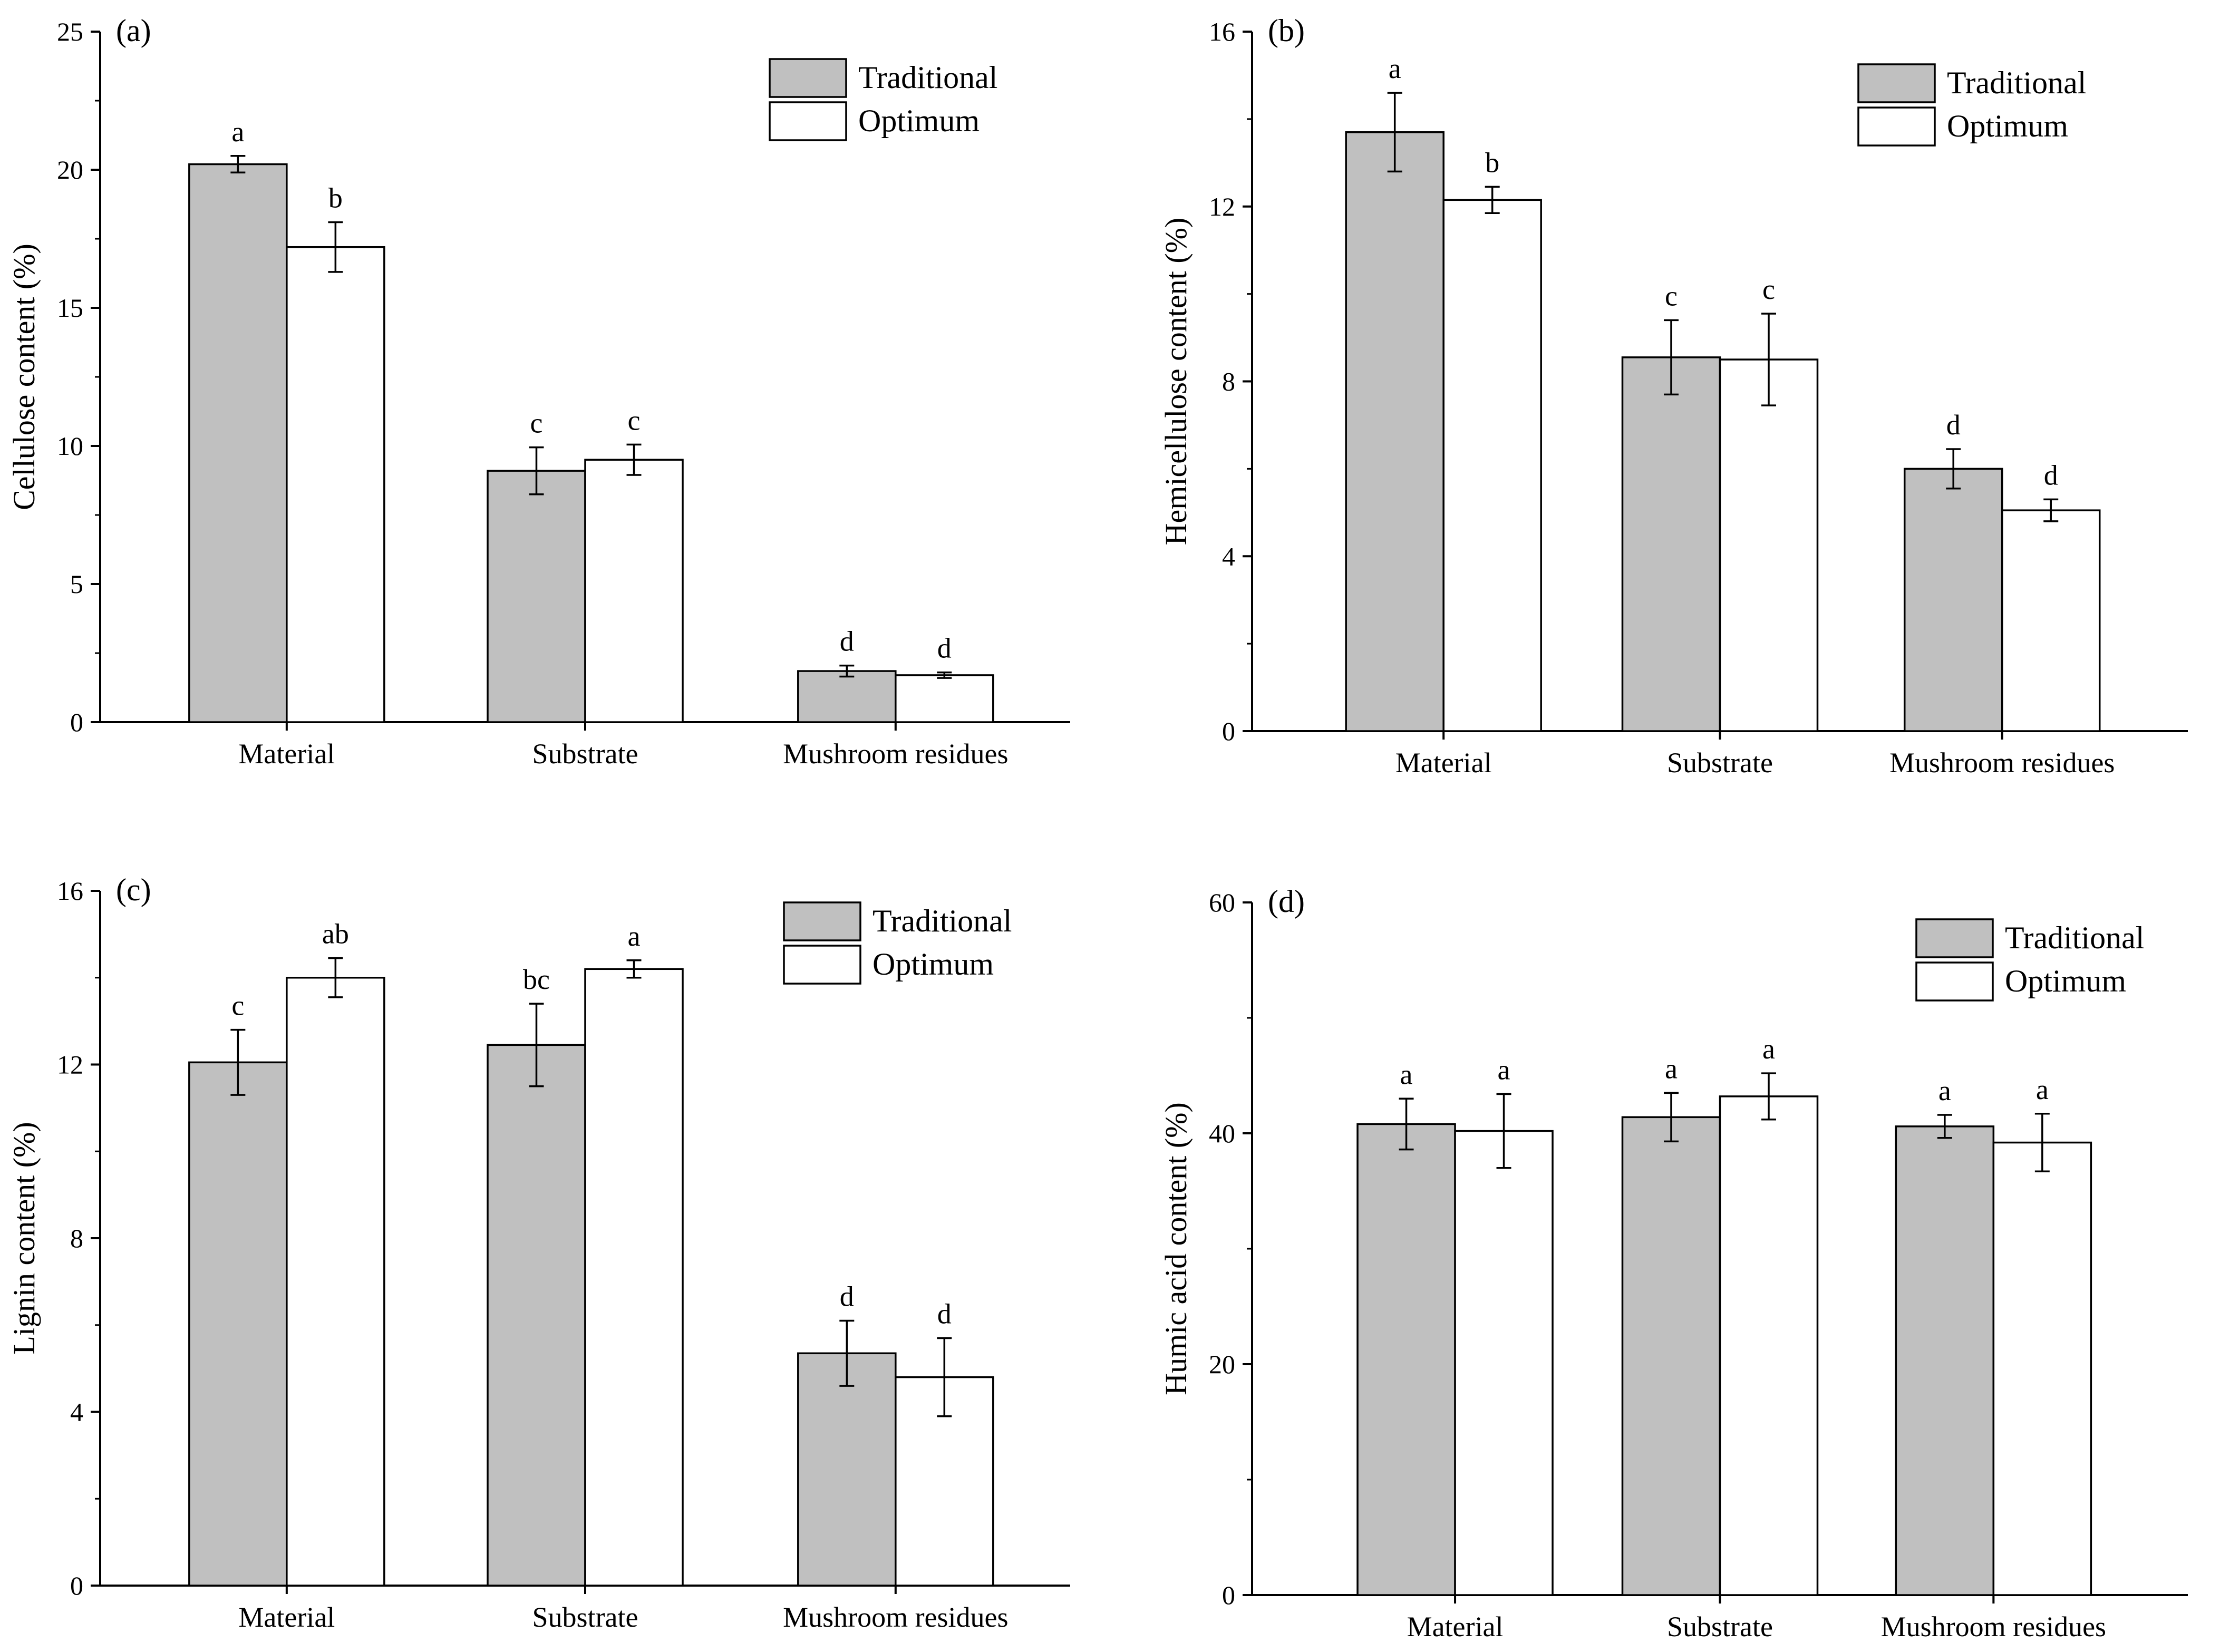 This screenshot has width=2220, height=1652. I want to click on y-axis-title: Humic acid content (%), so click(1176, 1248).